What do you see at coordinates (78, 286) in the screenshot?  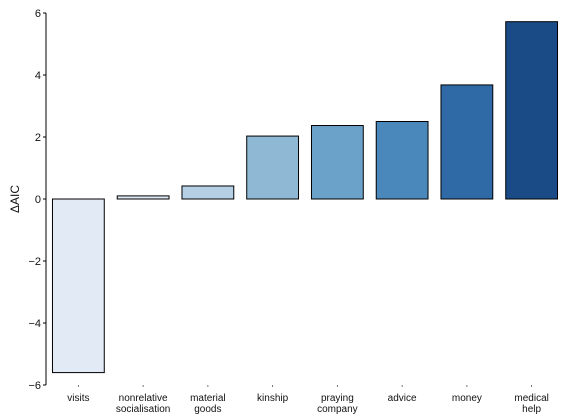 I see `bar-visits` at bounding box center [78, 286].